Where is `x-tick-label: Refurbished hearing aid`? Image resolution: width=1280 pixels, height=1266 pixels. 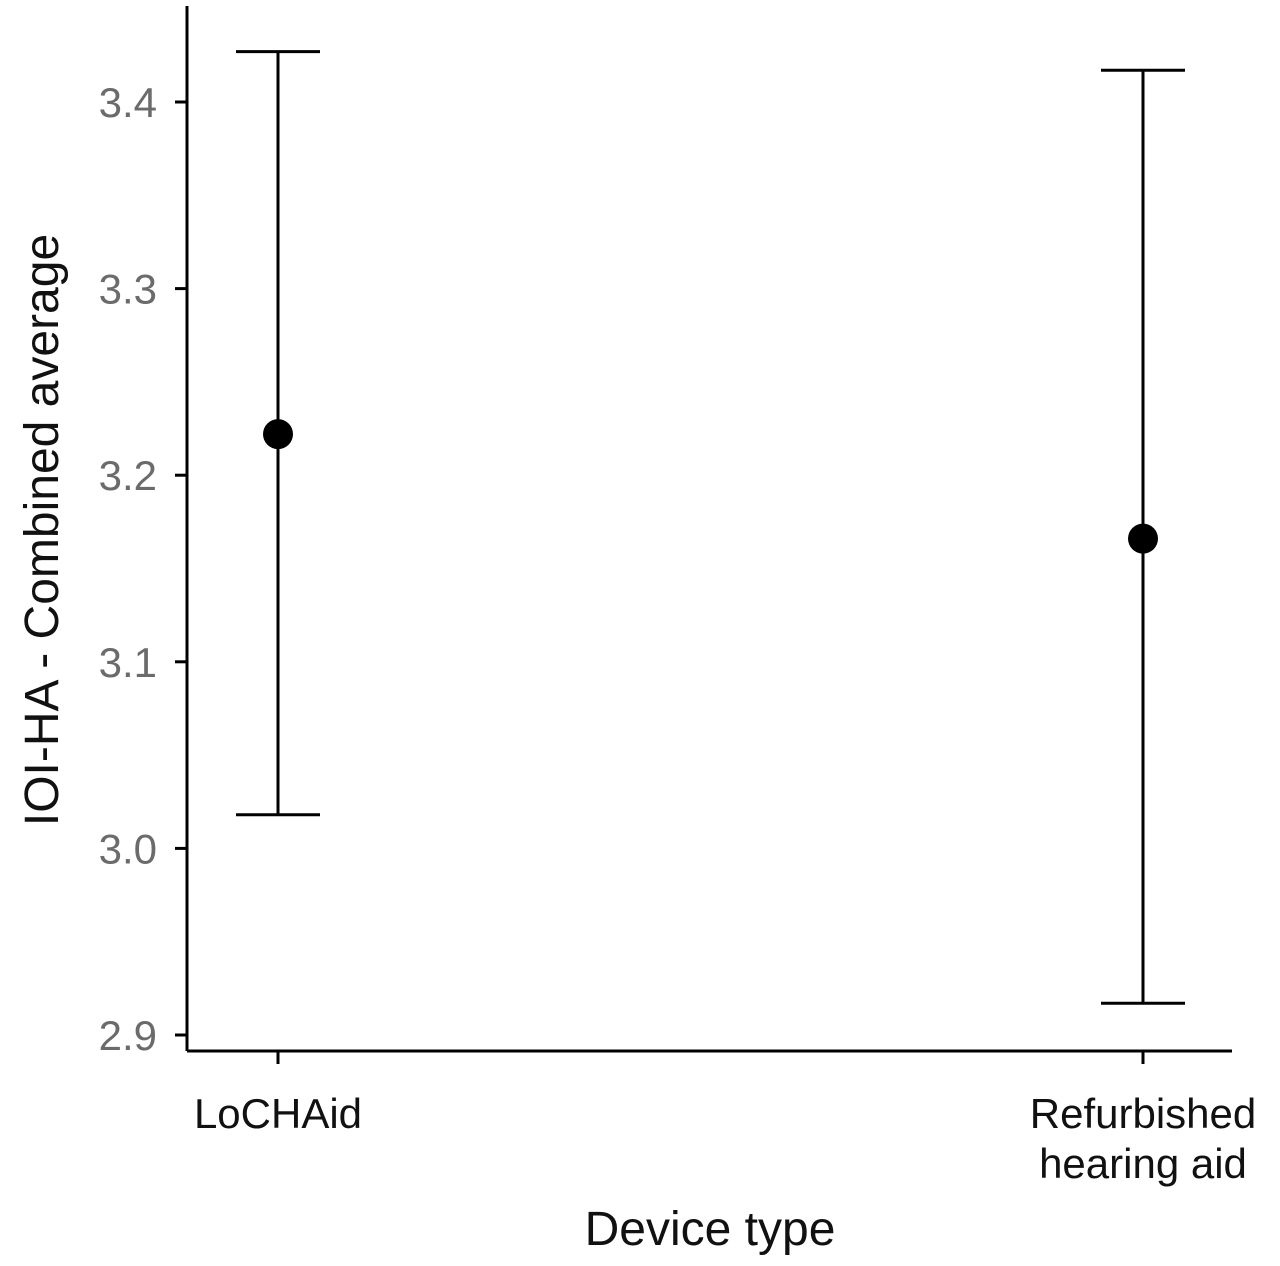
x-tick-label: Refurbished hearing aid is located at coordinates (1143, 1138).